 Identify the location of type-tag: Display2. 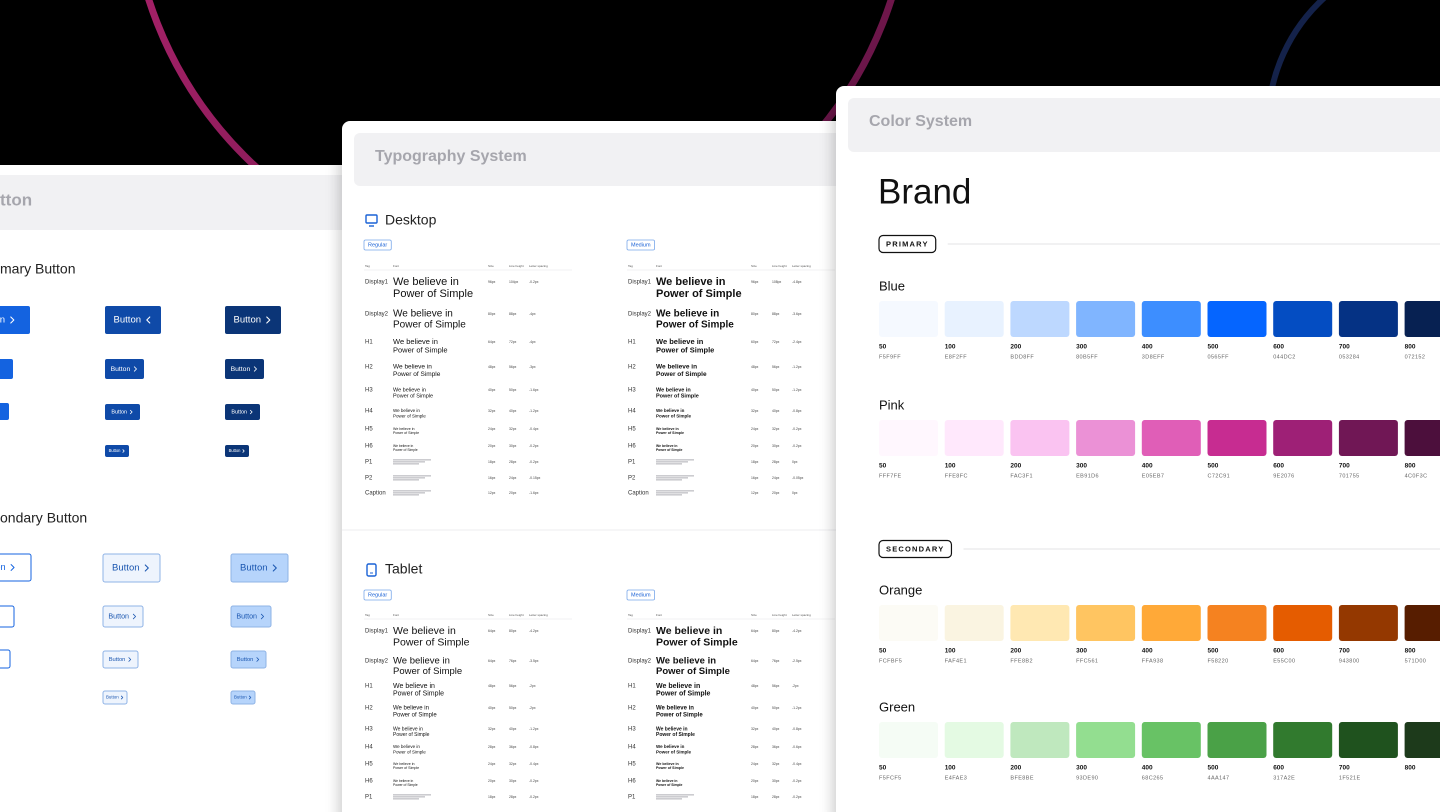
(640, 662).